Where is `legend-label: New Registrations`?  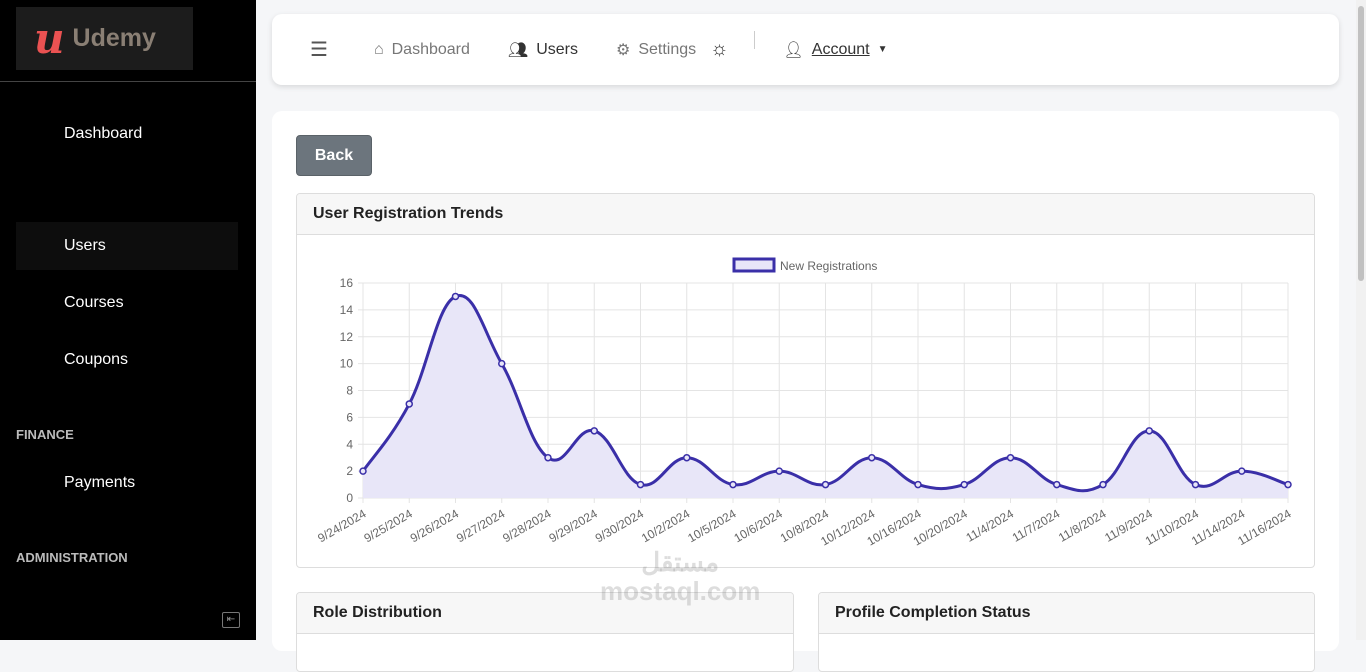 legend-label: New Registrations is located at coordinates (828, 266).